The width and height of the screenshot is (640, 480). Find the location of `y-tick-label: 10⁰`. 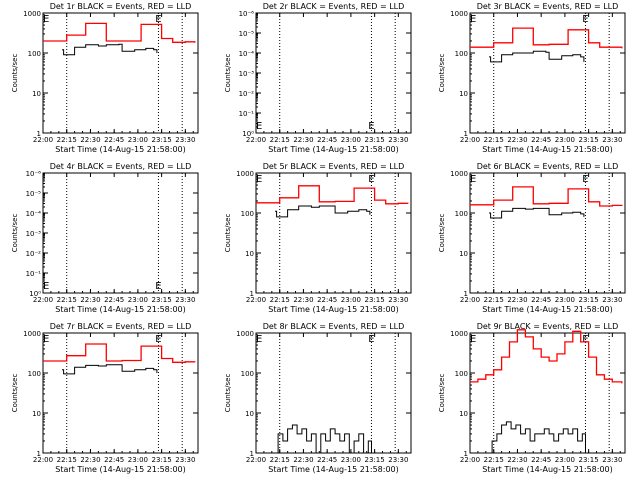

y-tick-label: 10⁰ is located at coordinates (248, 134).